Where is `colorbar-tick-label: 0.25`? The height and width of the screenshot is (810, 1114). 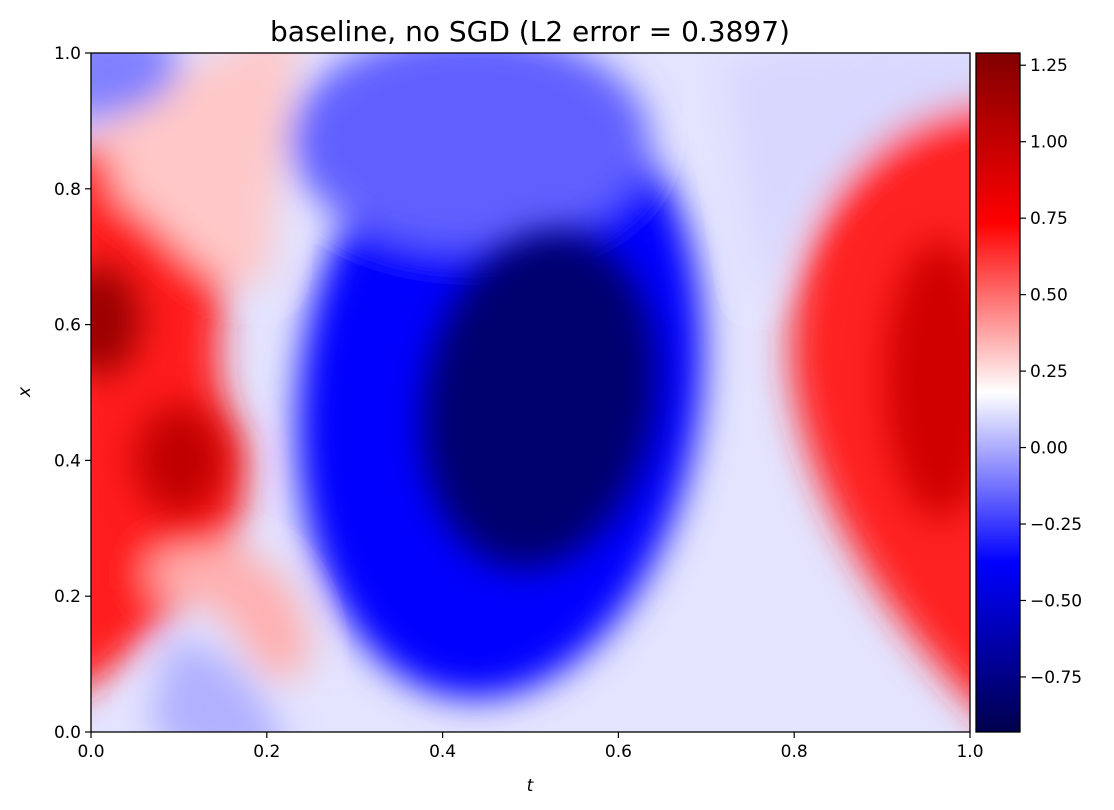 colorbar-tick-label: 0.25 is located at coordinates (1049, 372).